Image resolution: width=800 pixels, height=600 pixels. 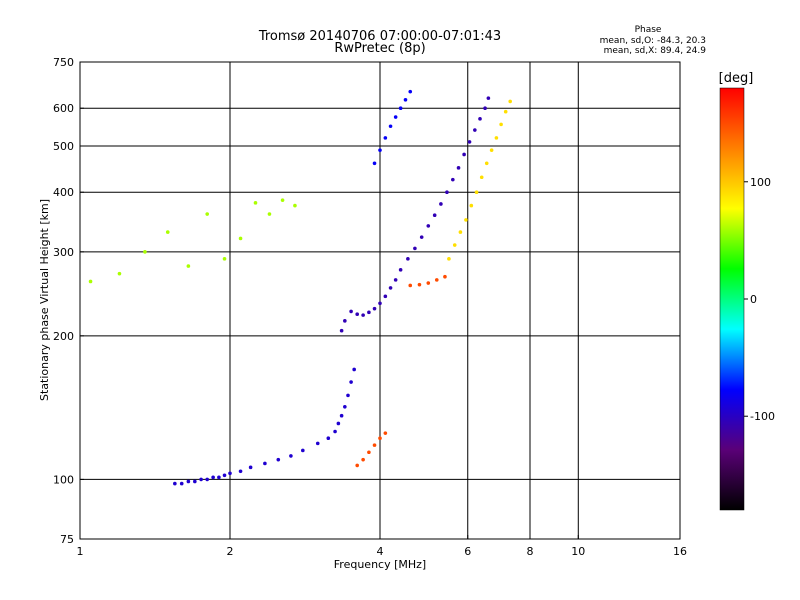 I want to click on x-axis-label: Frequency [MHz], so click(x=380, y=564).